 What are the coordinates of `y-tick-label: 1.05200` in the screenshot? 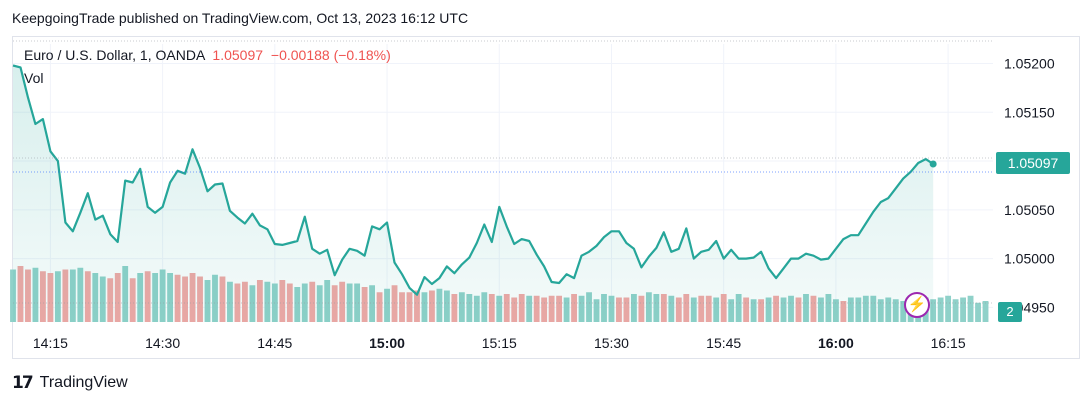 It's located at (1029, 64).